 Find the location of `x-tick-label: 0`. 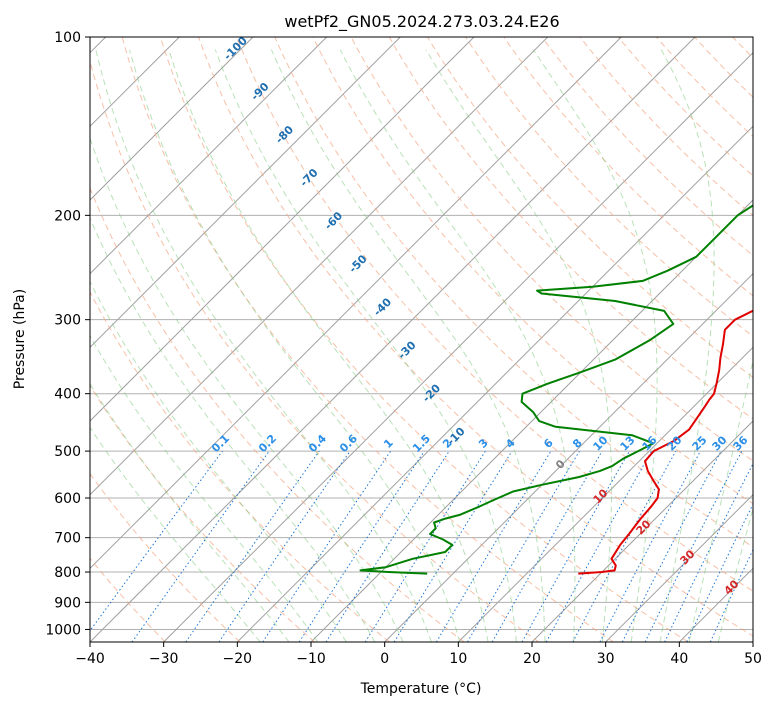

x-tick-label: 0 is located at coordinates (384, 659).